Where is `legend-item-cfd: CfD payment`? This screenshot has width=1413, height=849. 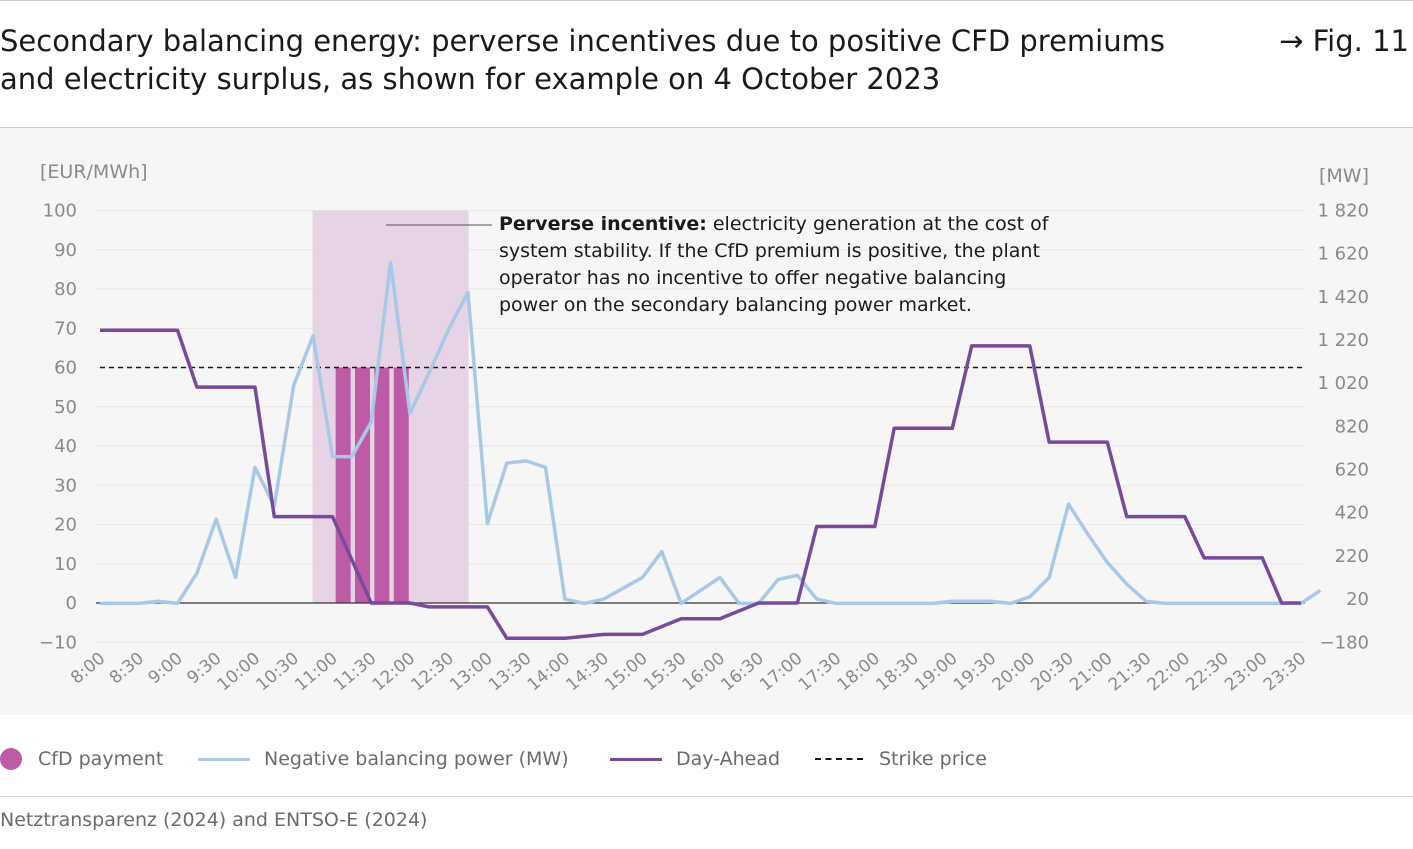 legend-item-cfd: CfD payment is located at coordinates (81, 759).